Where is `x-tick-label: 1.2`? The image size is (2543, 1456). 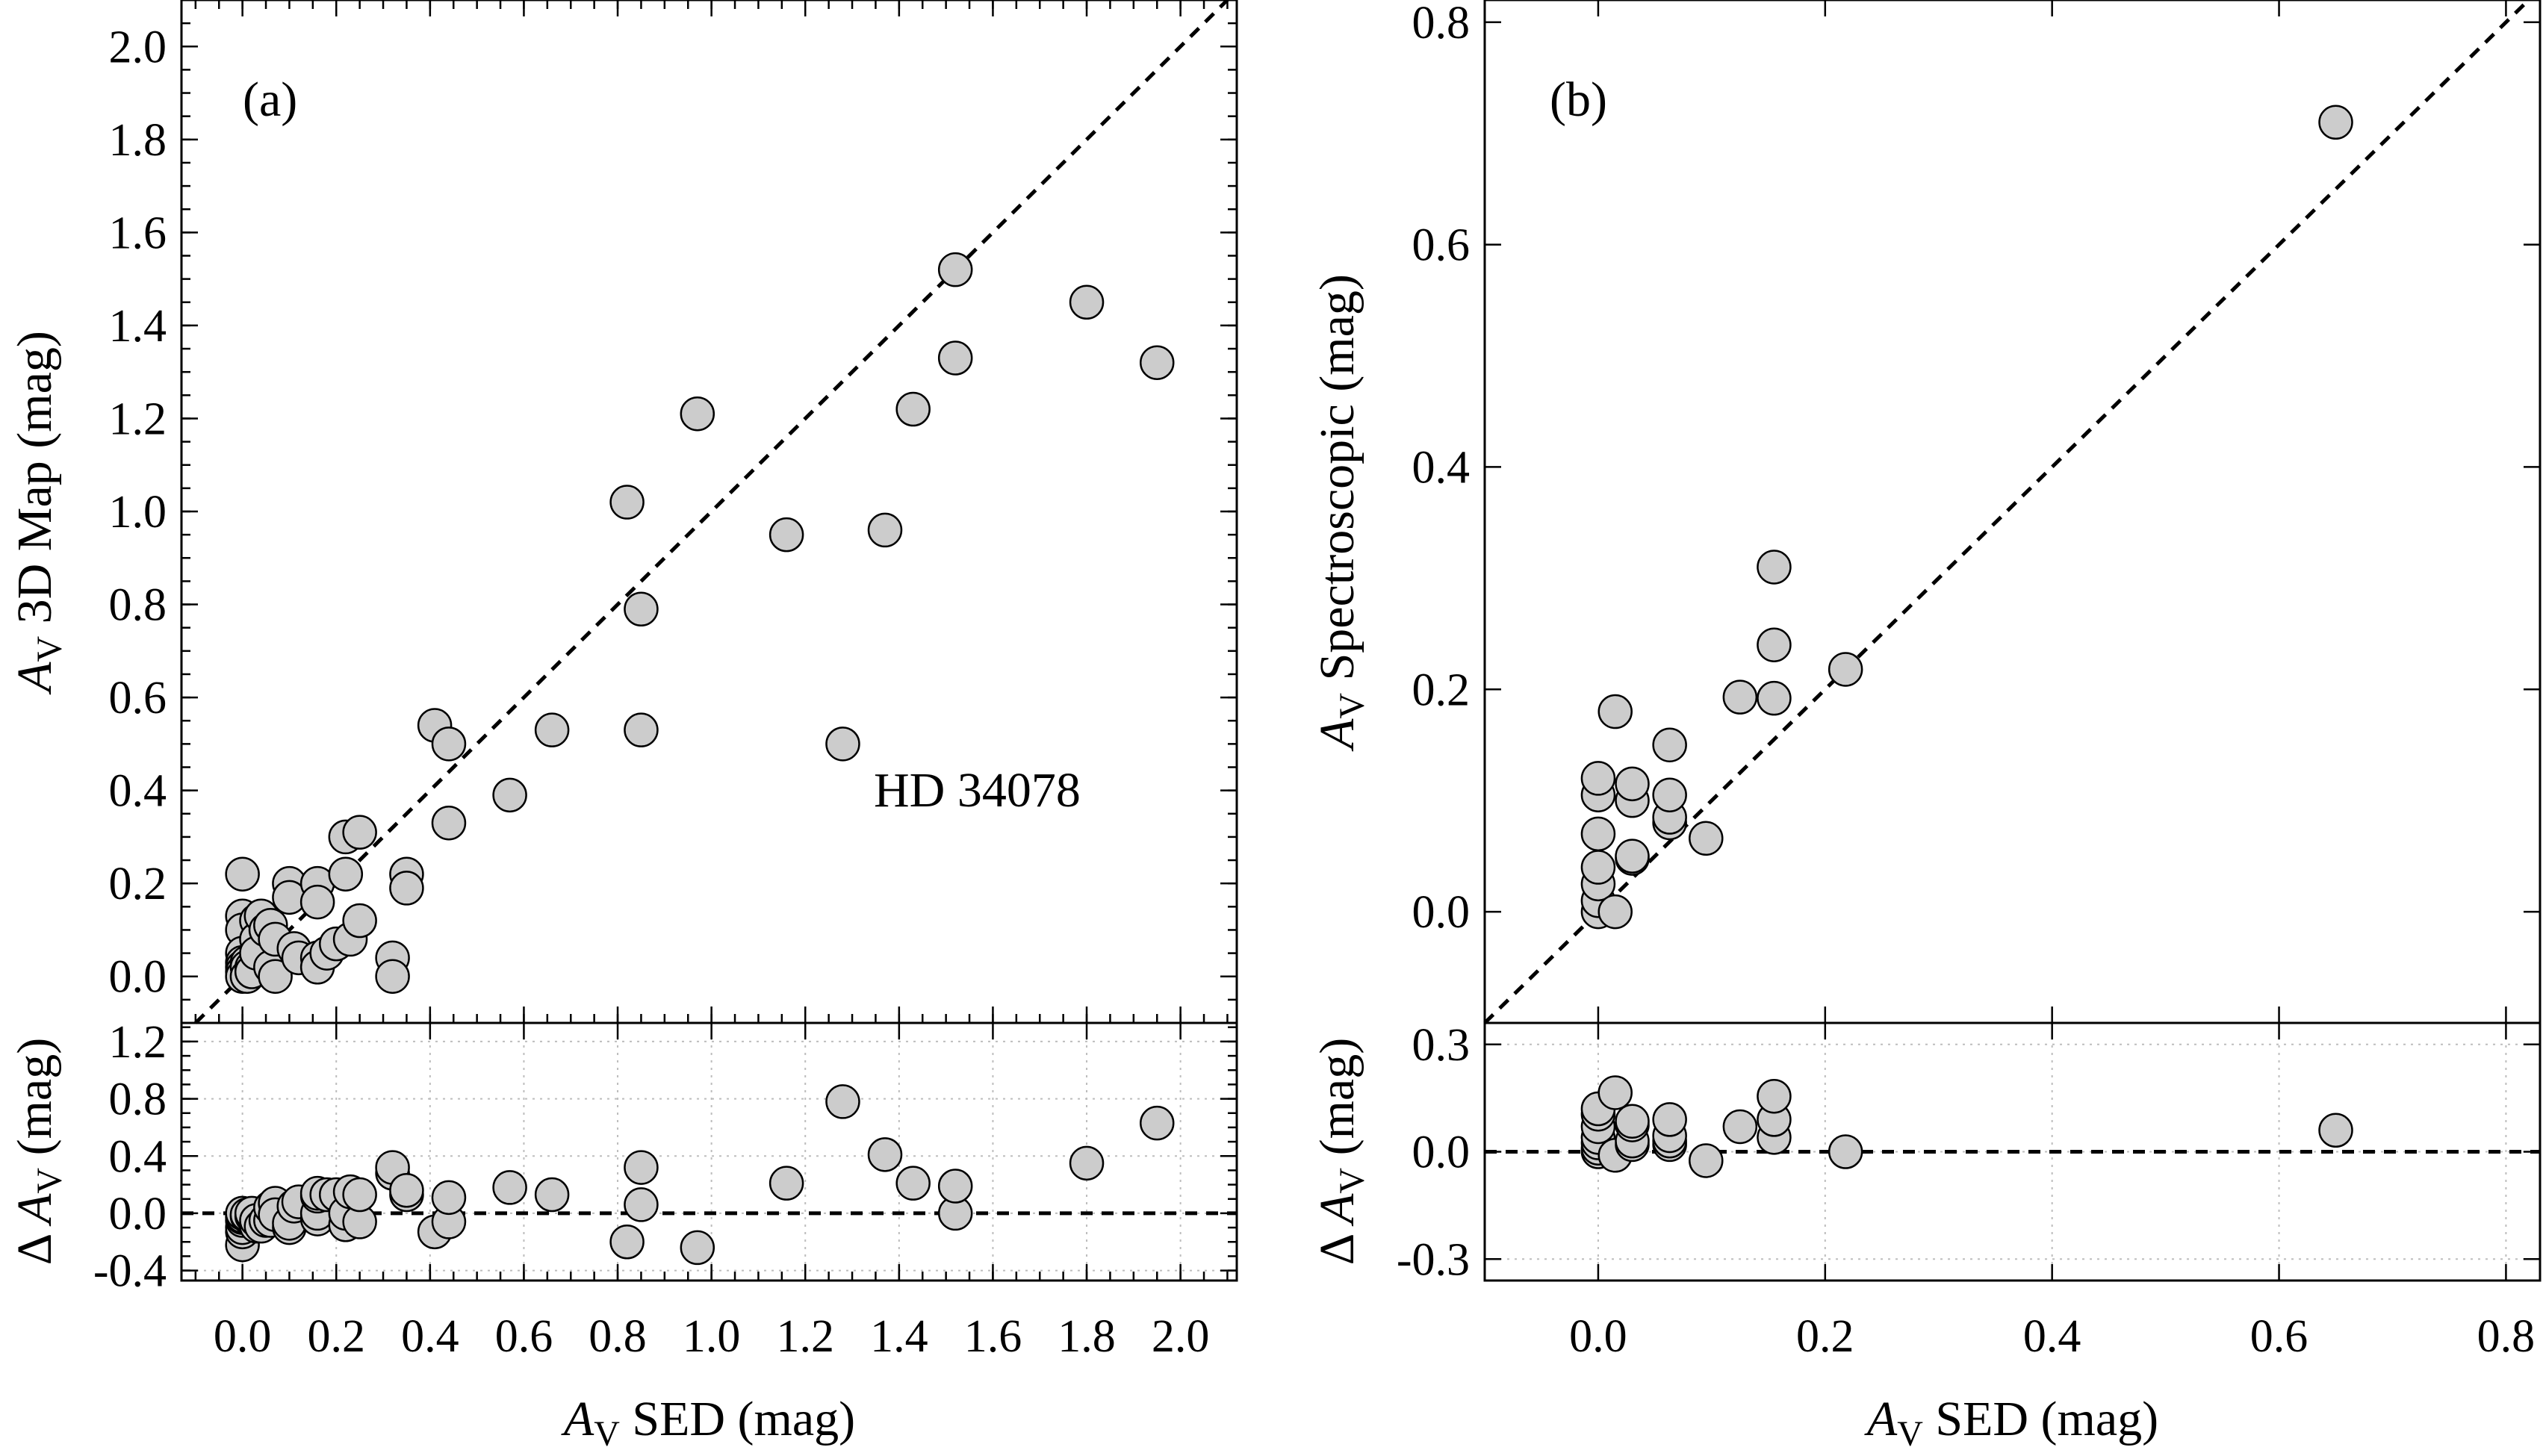
x-tick-label: 1.2 is located at coordinates (805, 1336).